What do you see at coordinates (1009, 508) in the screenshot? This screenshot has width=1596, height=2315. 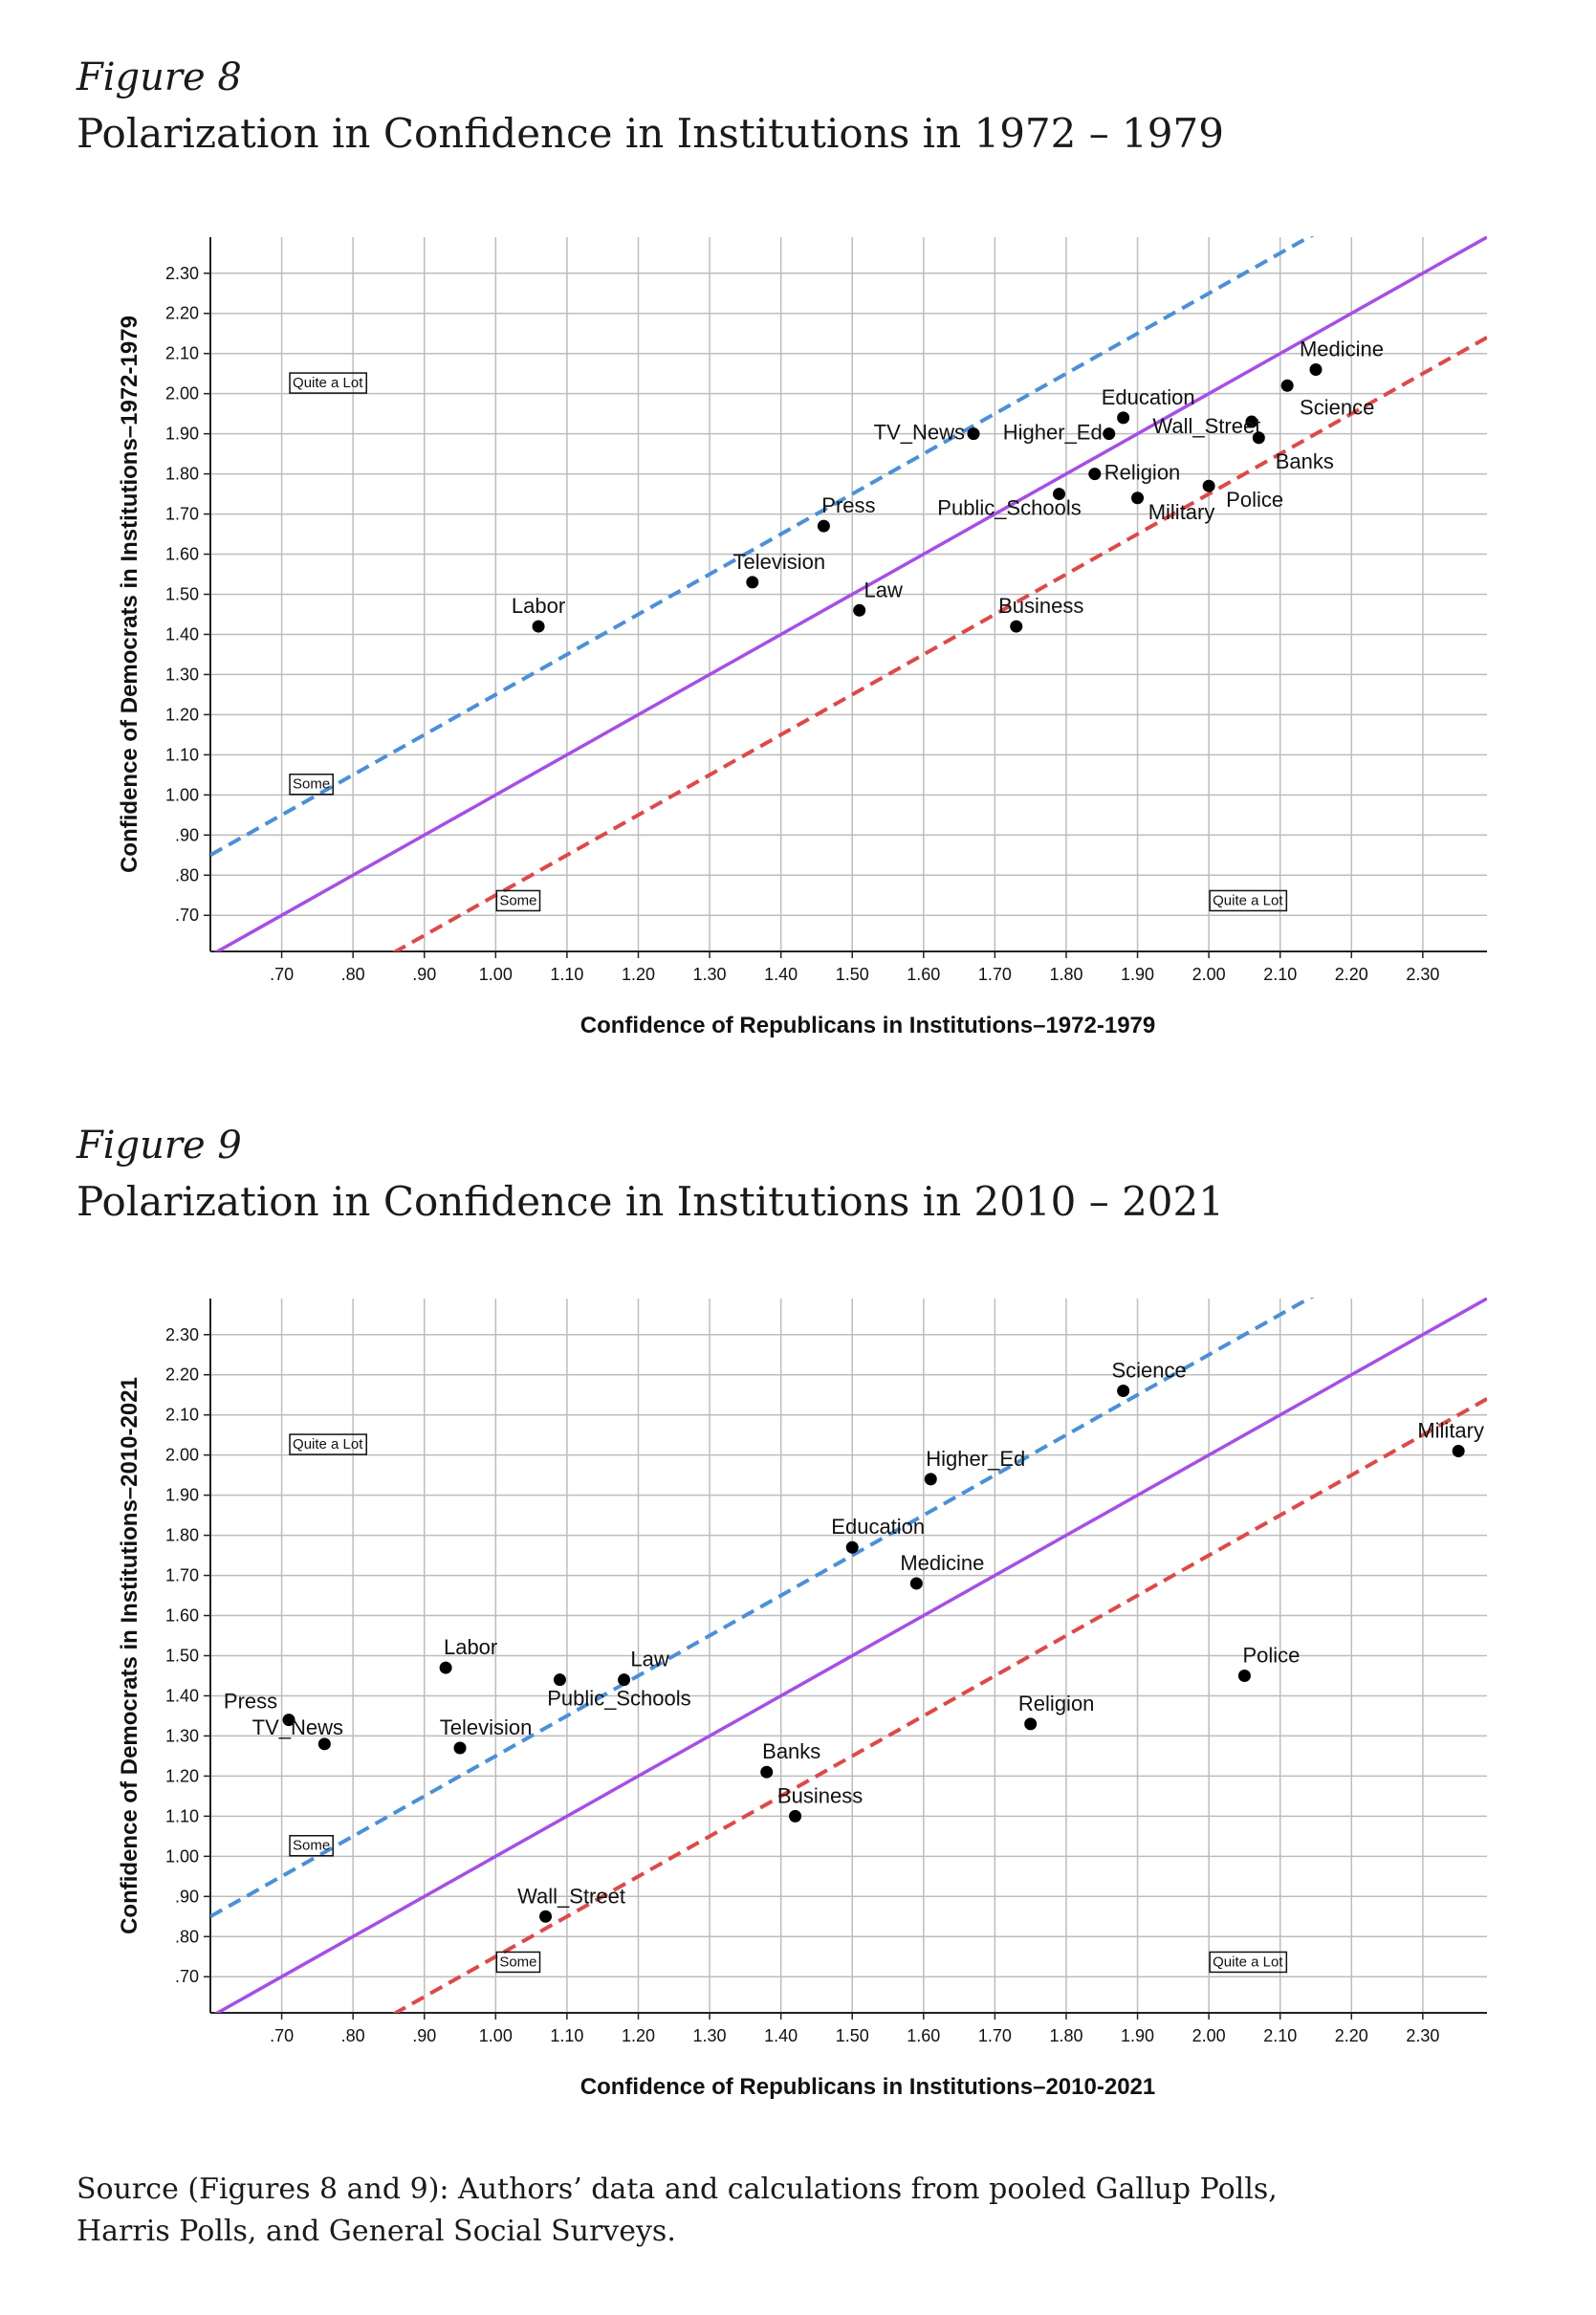 I see `data-point-label: Public_Schools` at bounding box center [1009, 508].